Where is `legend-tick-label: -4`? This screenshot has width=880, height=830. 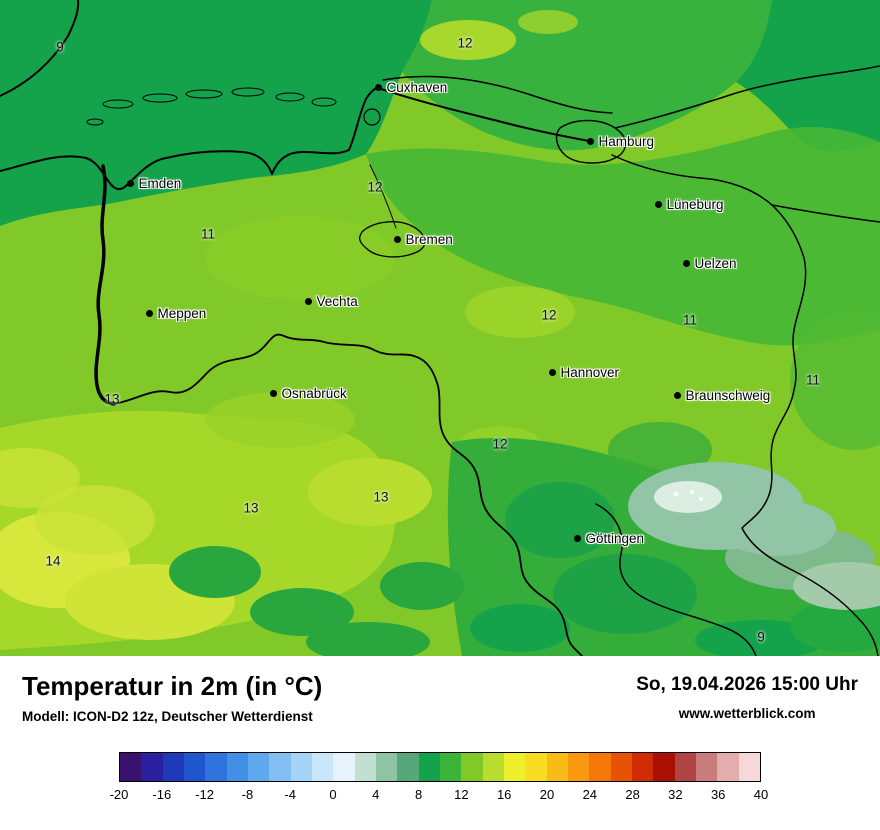
legend-tick-label: -4 is located at coordinates (290, 794).